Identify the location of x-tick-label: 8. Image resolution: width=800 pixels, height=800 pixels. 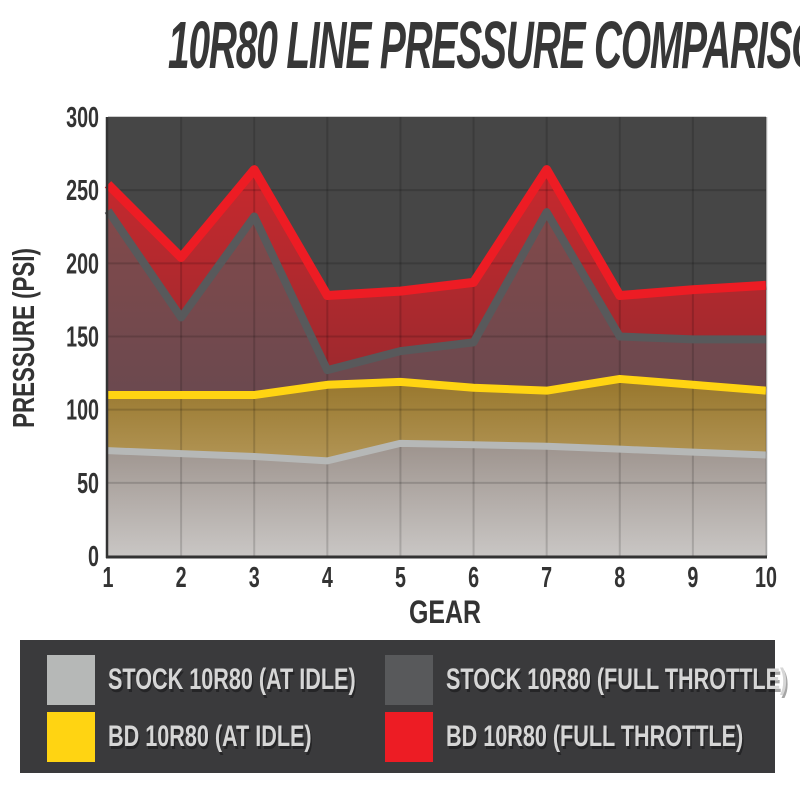
(619, 578).